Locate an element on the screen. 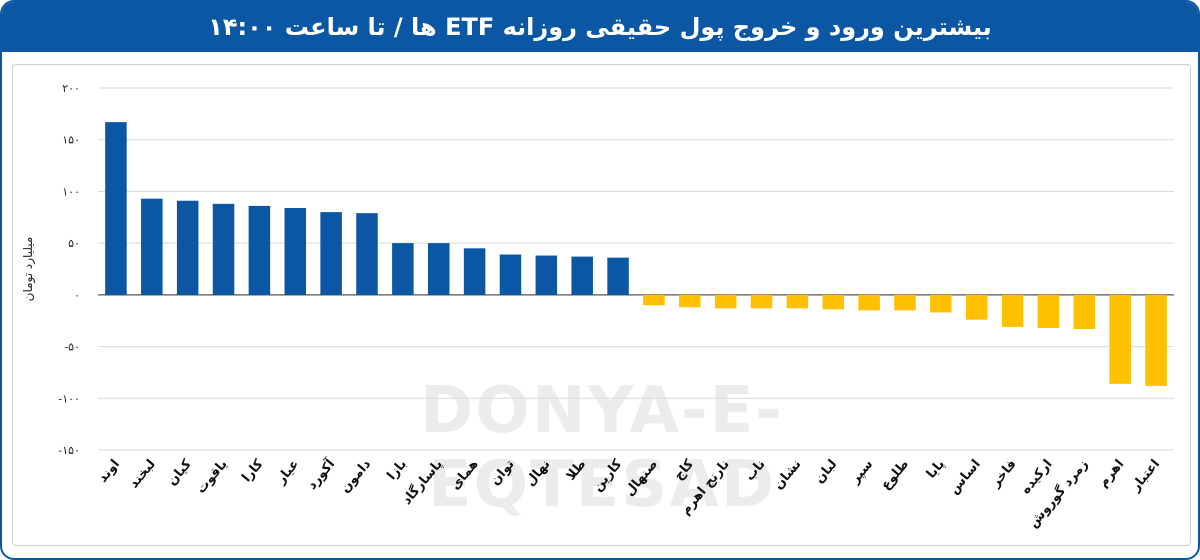  y-tick-label: ۵۰ is located at coordinates (74, 243).